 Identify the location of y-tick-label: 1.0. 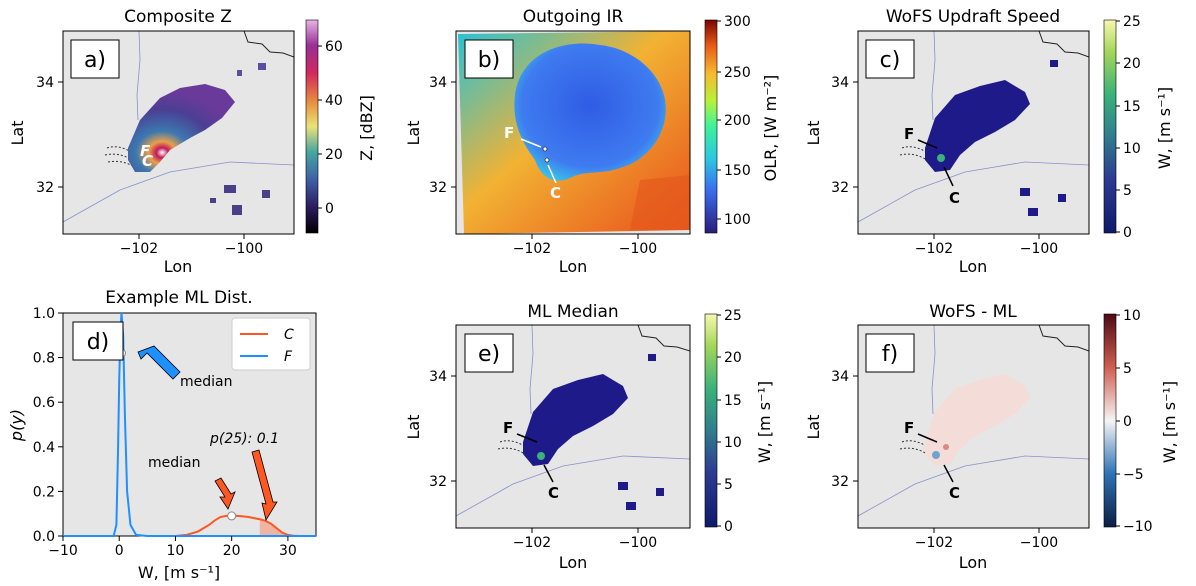
(44, 314).